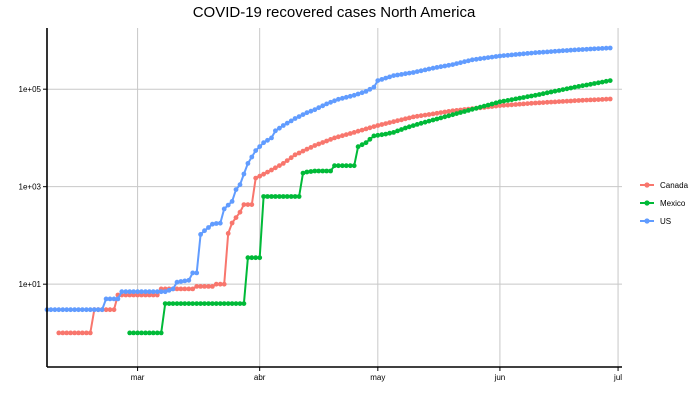 This screenshot has width=700, height=400. Describe the element at coordinates (500, 377) in the screenshot. I see `x-tick-label: jun` at that location.